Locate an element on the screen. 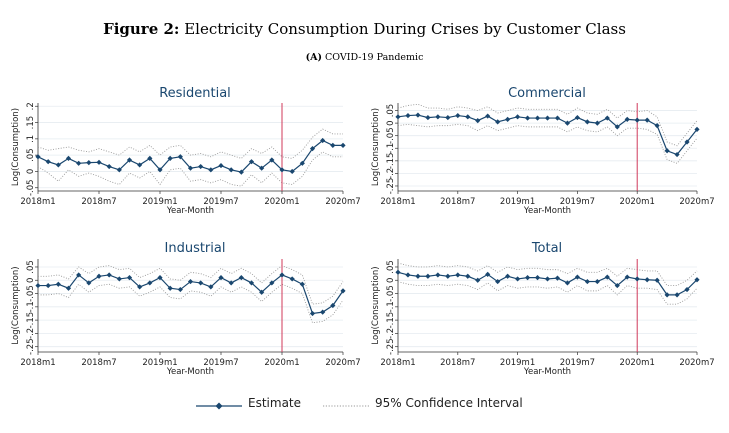 This screenshot has width=729, height=433. legend-ci-label: 95% Confidence Interval is located at coordinates (449, 403).